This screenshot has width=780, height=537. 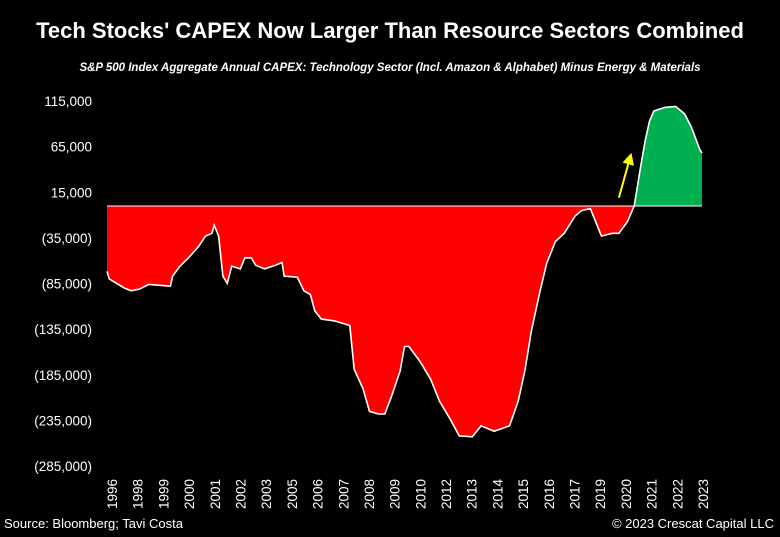 I want to click on y-tick-label: (85,000), so click(x=67, y=284).